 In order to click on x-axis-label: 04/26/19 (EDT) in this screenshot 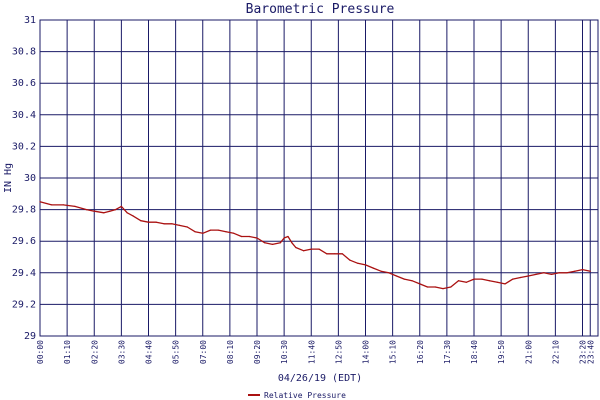, I will do `click(320, 378)`.